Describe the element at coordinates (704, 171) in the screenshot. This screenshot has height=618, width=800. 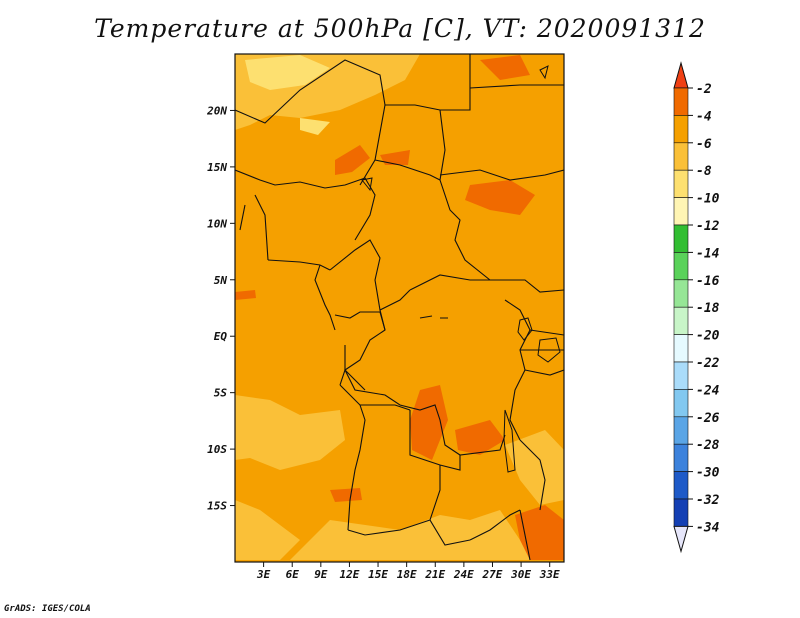
I see `colorbar-label: -8` at that location.